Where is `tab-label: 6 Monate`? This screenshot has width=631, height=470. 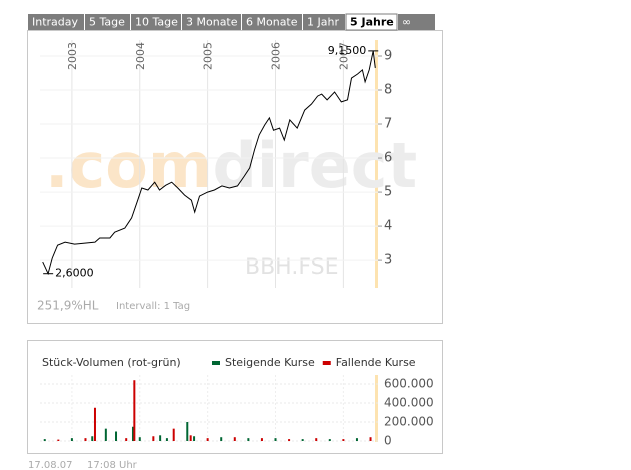 tab-label: 6 Monate is located at coordinates (272, 22).